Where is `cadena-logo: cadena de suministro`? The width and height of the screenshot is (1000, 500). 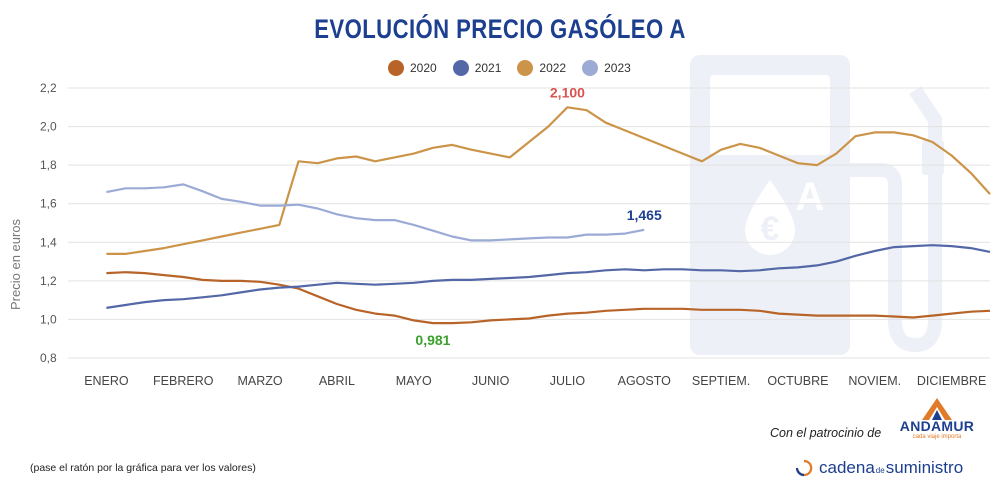 cadena-logo: cadena de suministro is located at coordinates (879, 468).